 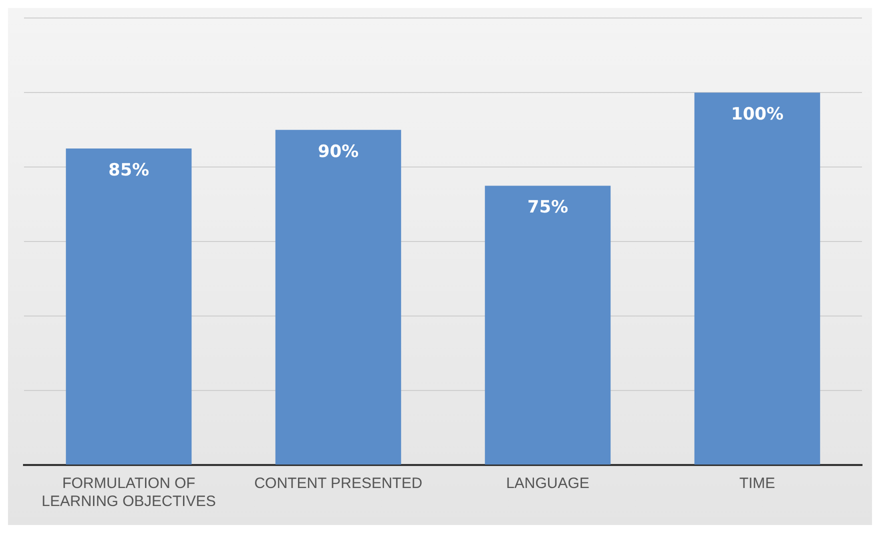 What do you see at coordinates (338, 483) in the screenshot?
I see `x-tick-label: CONTENT PRESENTED` at bounding box center [338, 483].